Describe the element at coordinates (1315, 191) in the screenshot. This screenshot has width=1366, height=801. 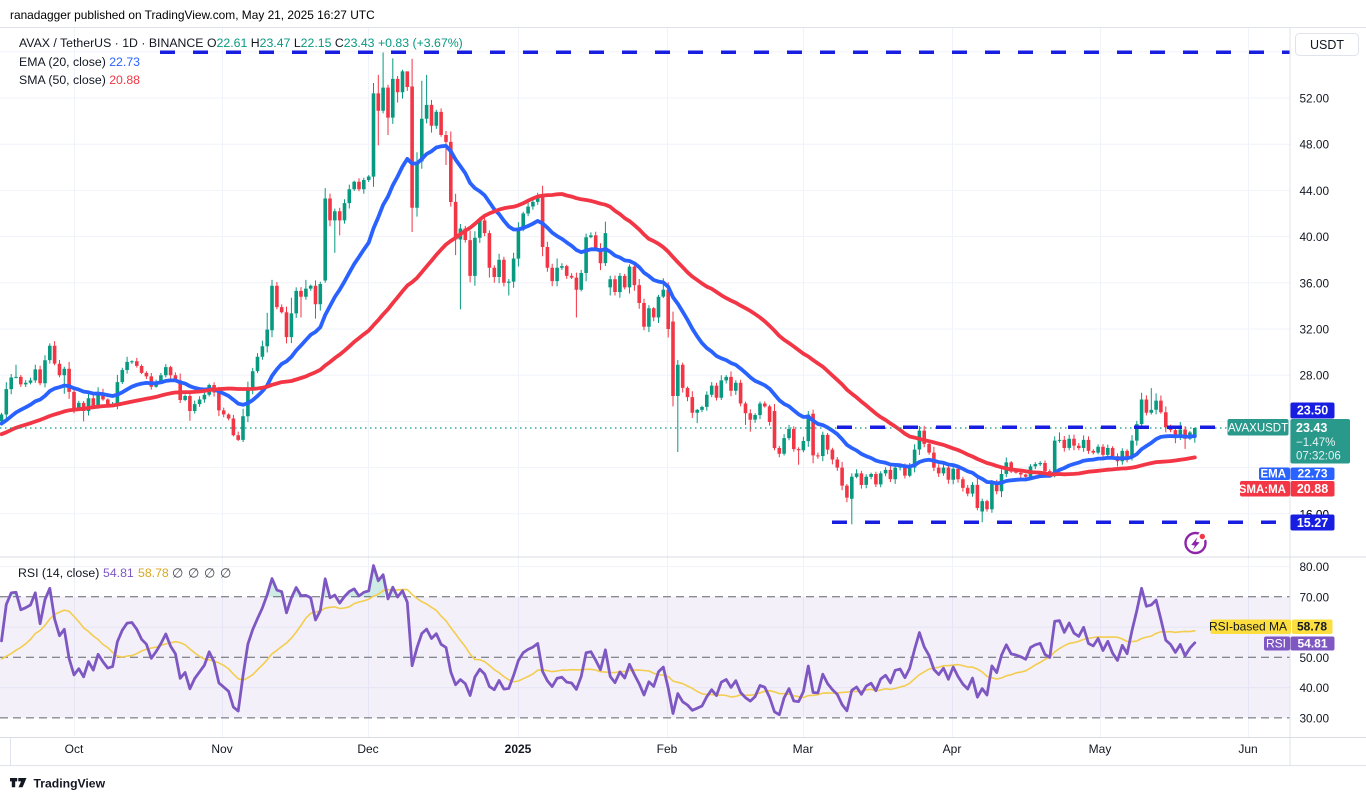
I see `svg-text: 44.00` at that location.